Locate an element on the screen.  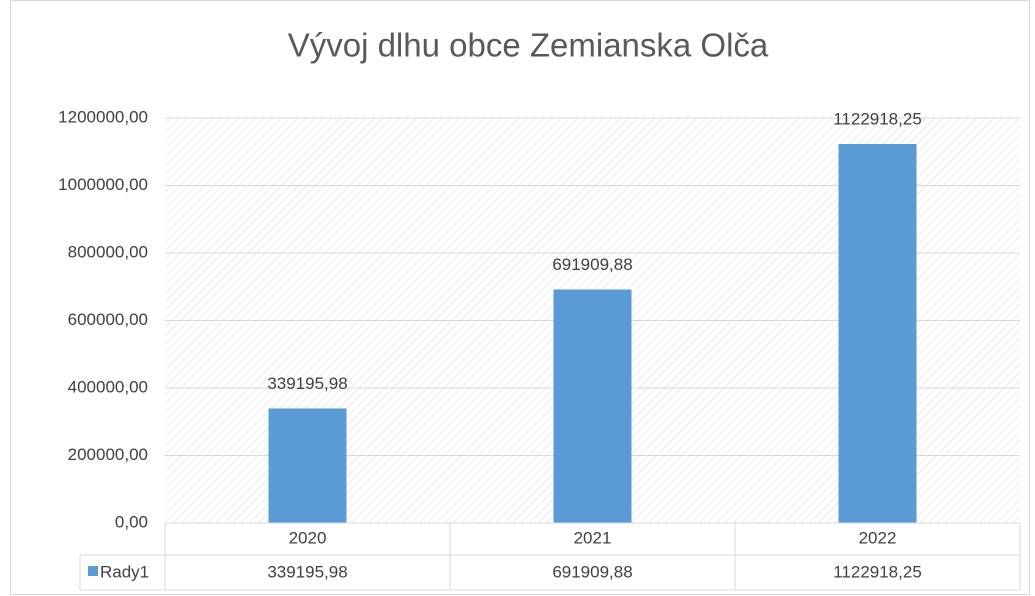
data-label: 691909,88 is located at coordinates (592, 264).